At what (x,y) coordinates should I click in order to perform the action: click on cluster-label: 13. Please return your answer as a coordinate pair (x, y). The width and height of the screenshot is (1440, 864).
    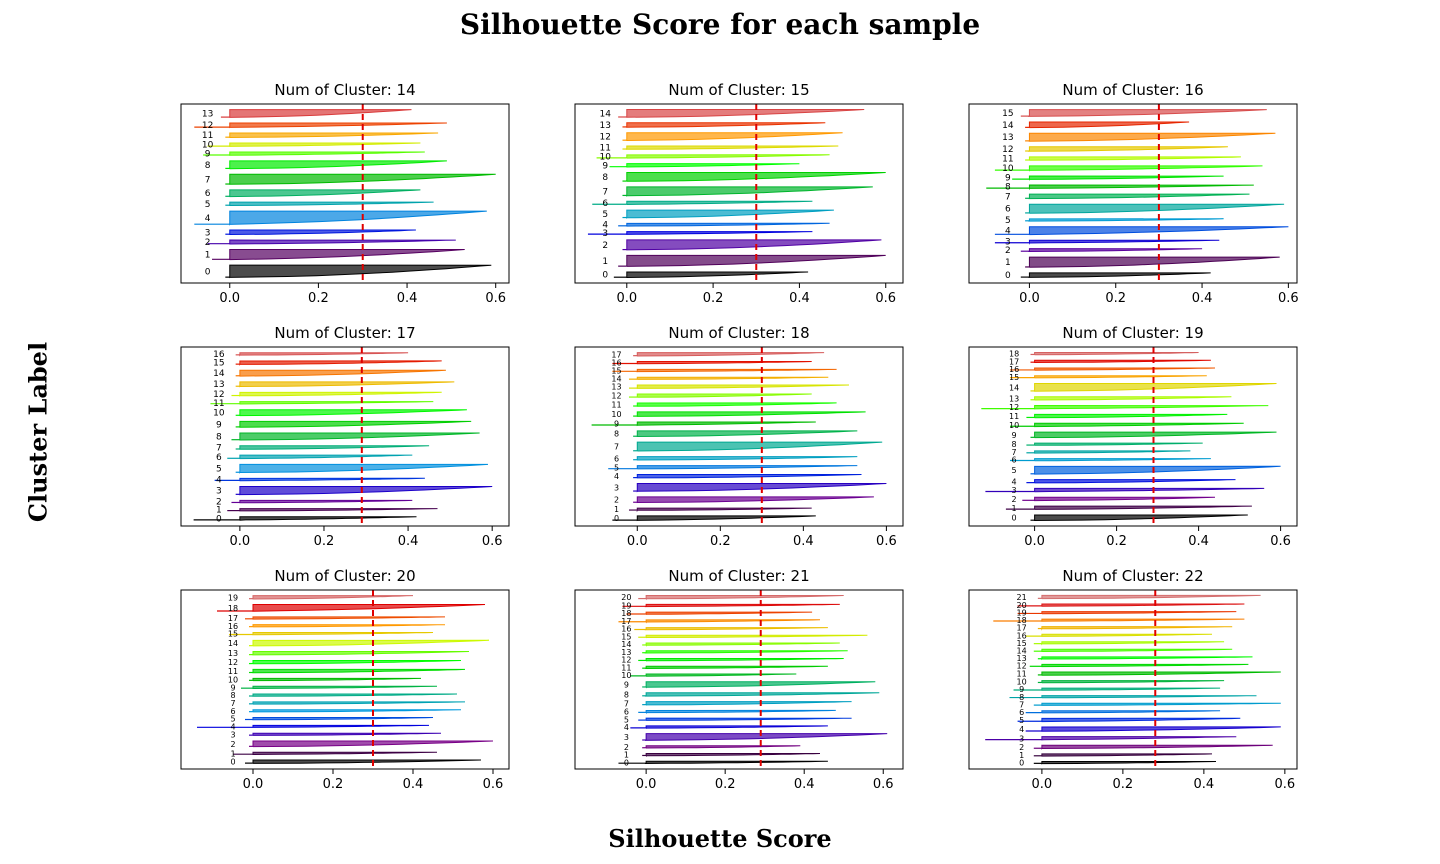
    Looking at the image, I should click on (218, 385).